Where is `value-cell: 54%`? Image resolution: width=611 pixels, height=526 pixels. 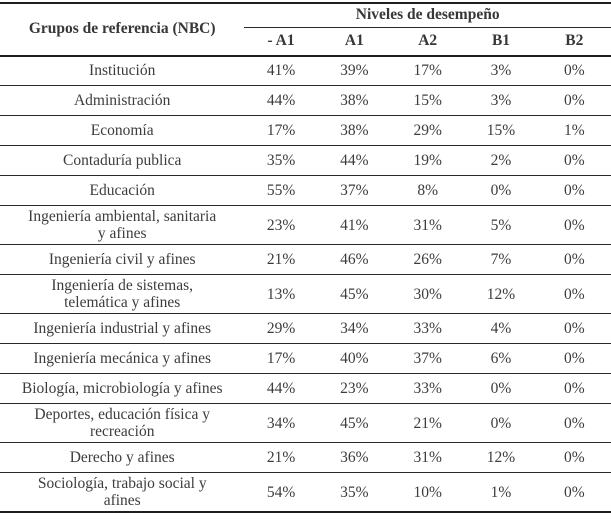
value-cell: 54% is located at coordinates (281, 492).